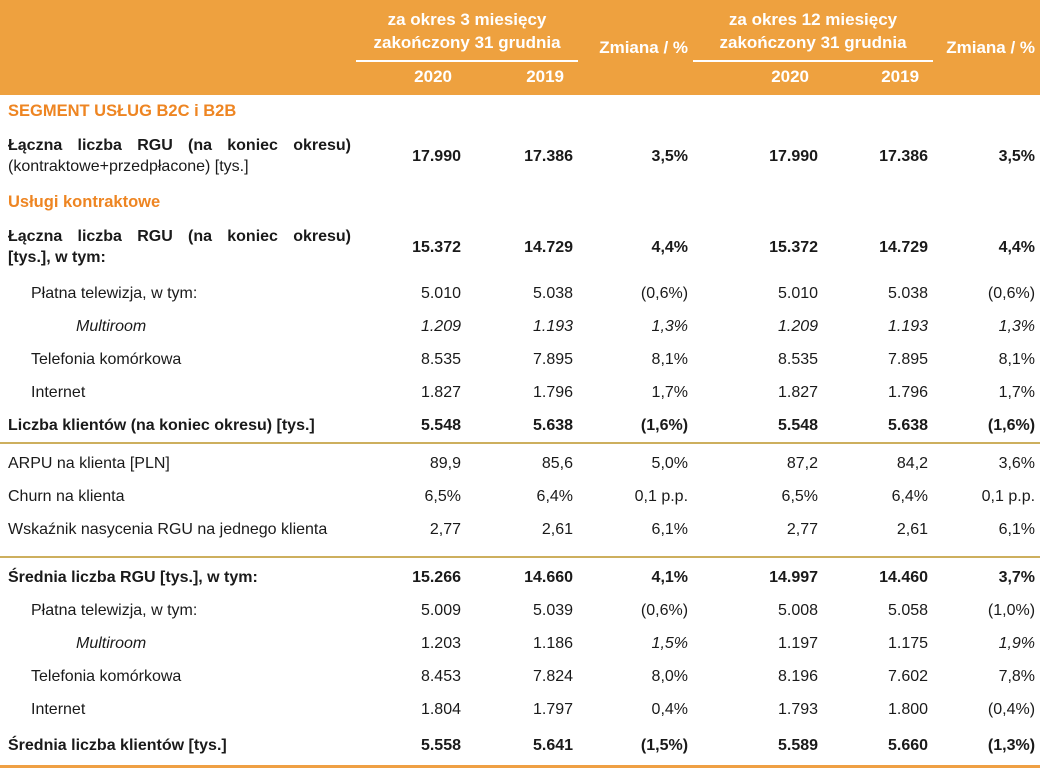 The width and height of the screenshot is (1040, 768). What do you see at coordinates (440, 709) in the screenshot?
I see `value-cell: 1.804` at bounding box center [440, 709].